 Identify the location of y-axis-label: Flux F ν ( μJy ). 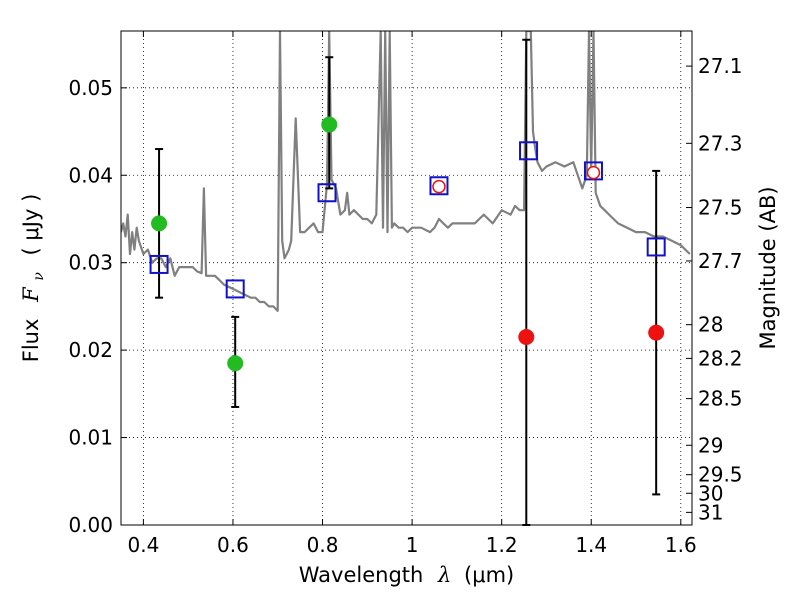
(33, 278).